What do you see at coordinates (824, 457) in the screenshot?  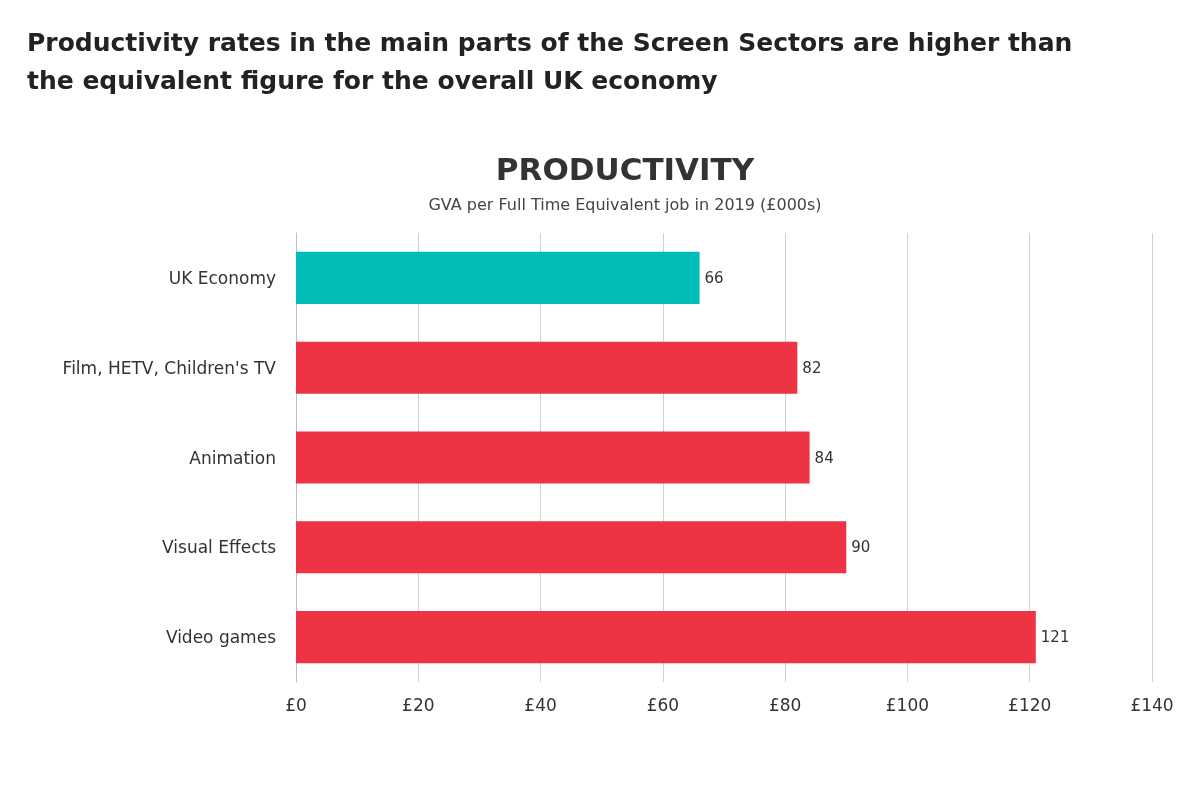 I see `data-label: 84` at bounding box center [824, 457].